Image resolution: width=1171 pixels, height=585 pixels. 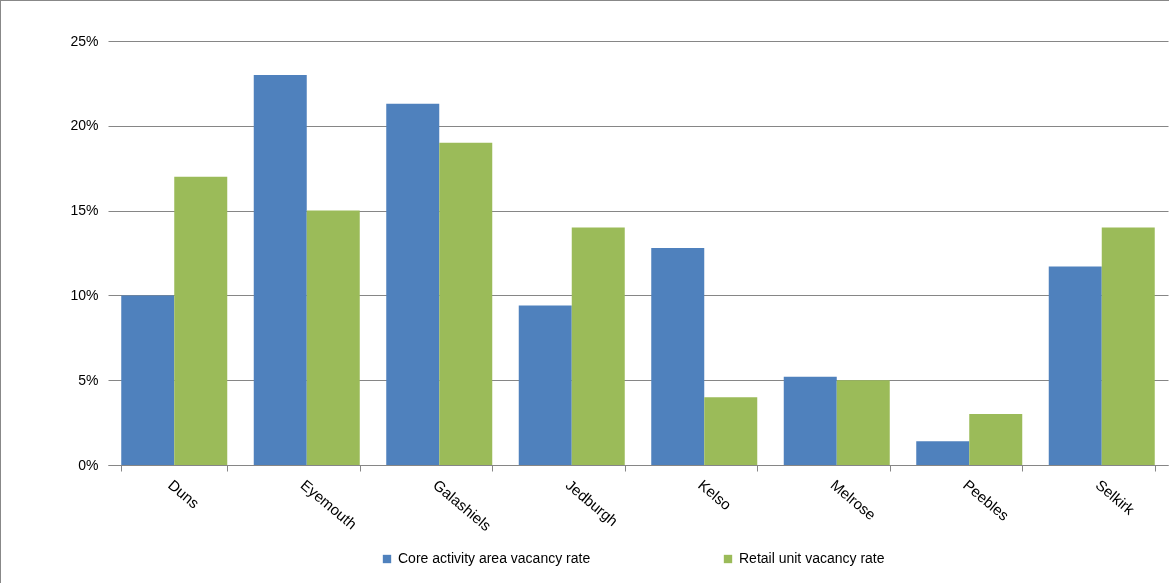 What do you see at coordinates (84, 294) in the screenshot?
I see `y-tick-label: 10%` at bounding box center [84, 294].